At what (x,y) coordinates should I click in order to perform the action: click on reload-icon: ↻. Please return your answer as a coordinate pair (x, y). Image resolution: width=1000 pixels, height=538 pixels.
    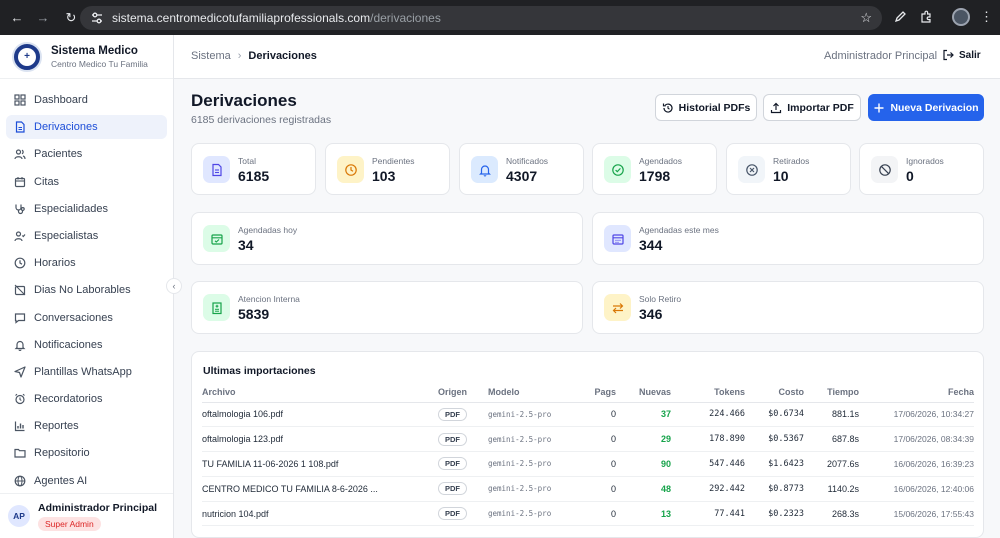
    Looking at the image, I should click on (71, 17).